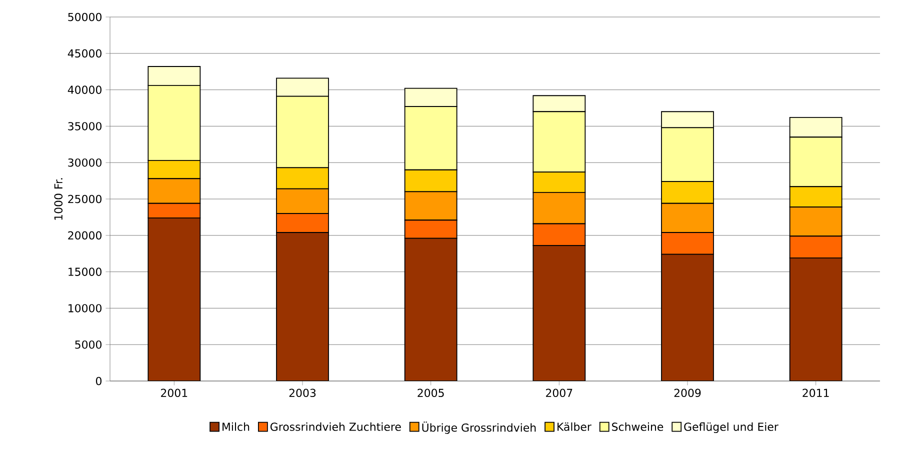 This screenshot has width=899, height=467. Describe the element at coordinates (85, 126) in the screenshot. I see `y-tick-label: 35000` at that location.